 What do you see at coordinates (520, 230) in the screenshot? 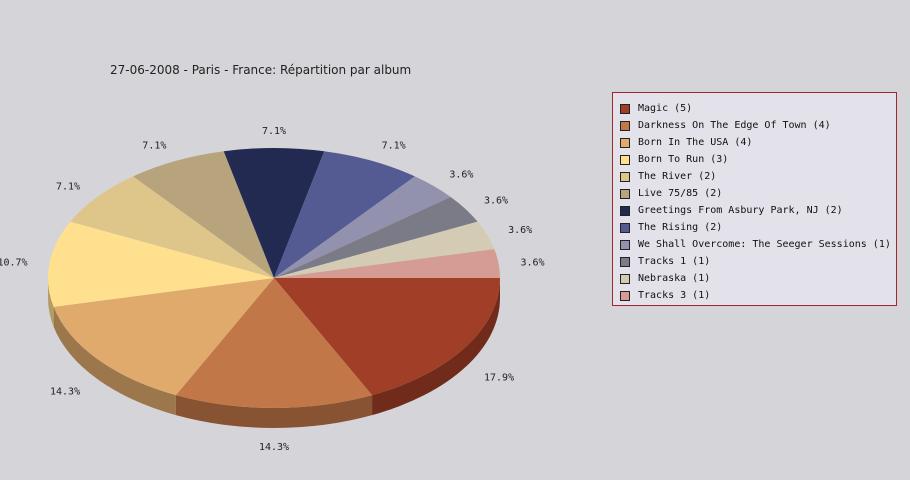
I see `pie-percent-label-10: 3.6%` at bounding box center [520, 230].